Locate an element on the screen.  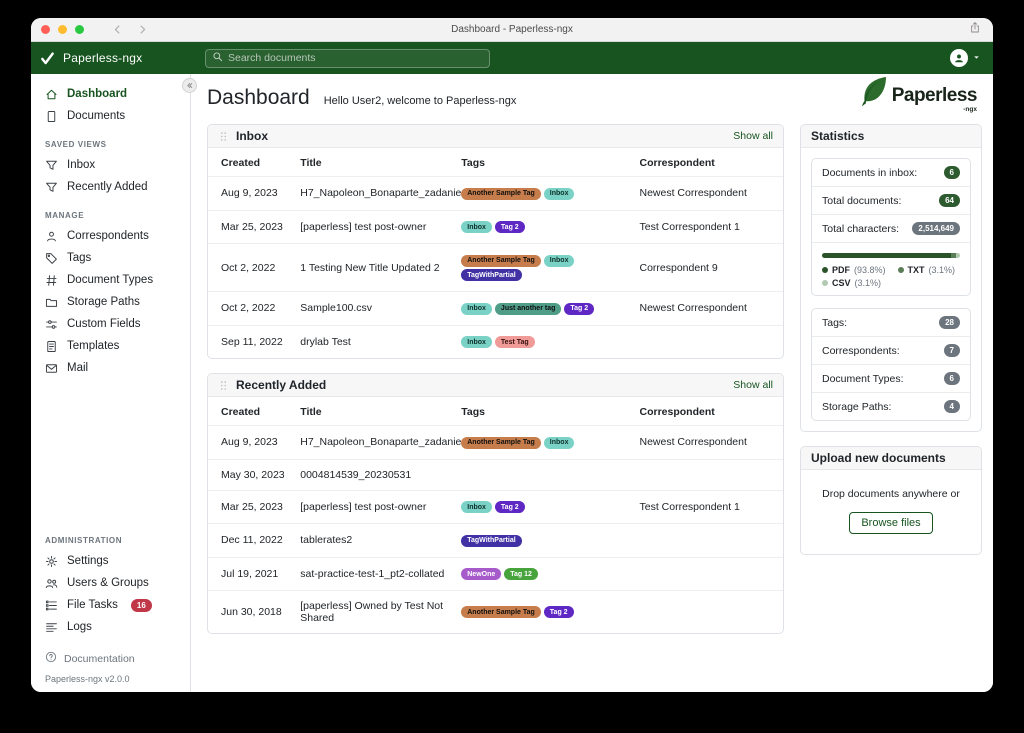
document-row: May 30, 2023 0004814539_20230531 is located at coordinates (495, 474).